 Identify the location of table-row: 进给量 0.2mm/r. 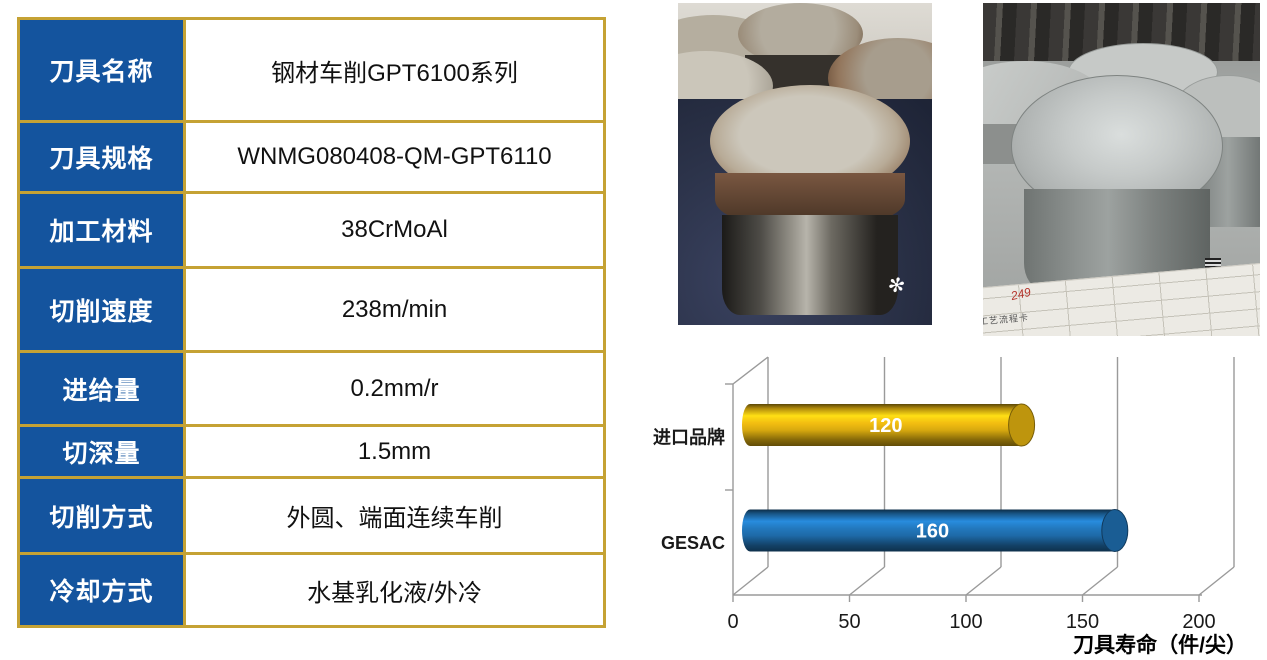
(311, 387).